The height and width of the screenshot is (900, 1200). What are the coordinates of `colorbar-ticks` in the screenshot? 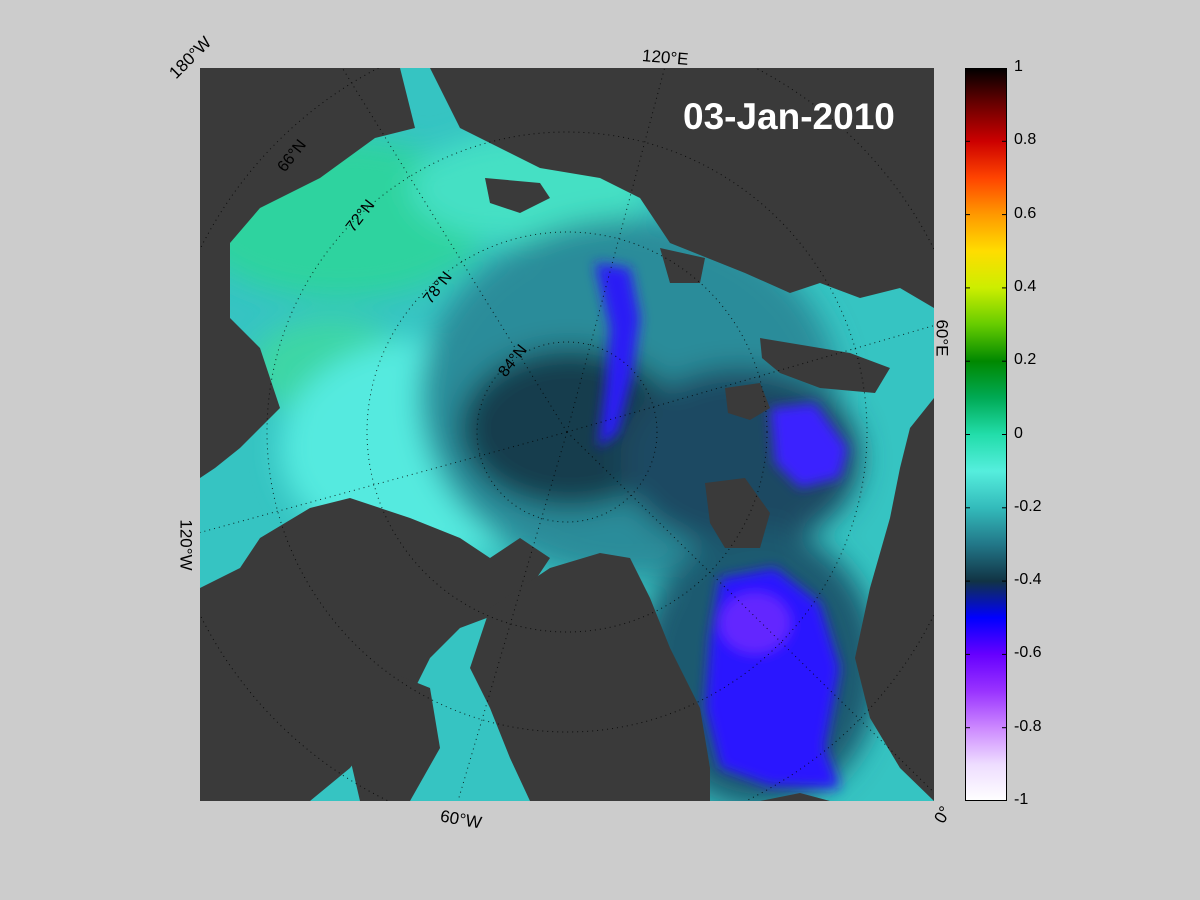 It's located at (986, 434).